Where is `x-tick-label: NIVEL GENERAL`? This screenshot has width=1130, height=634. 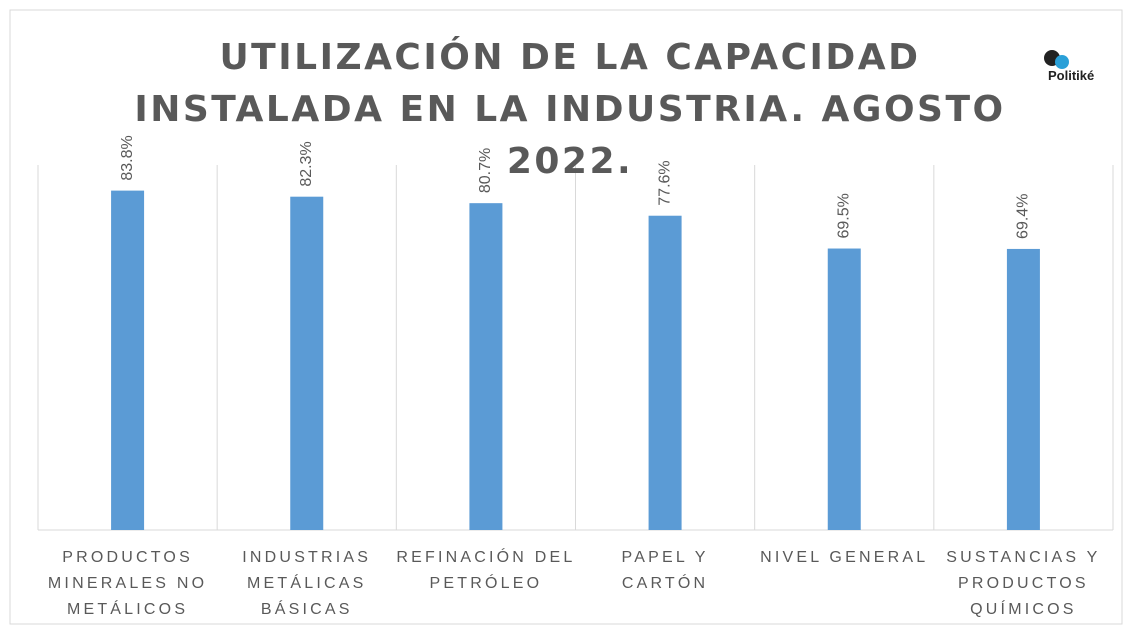
x-tick-label: NIVEL GENERAL is located at coordinates (844, 557).